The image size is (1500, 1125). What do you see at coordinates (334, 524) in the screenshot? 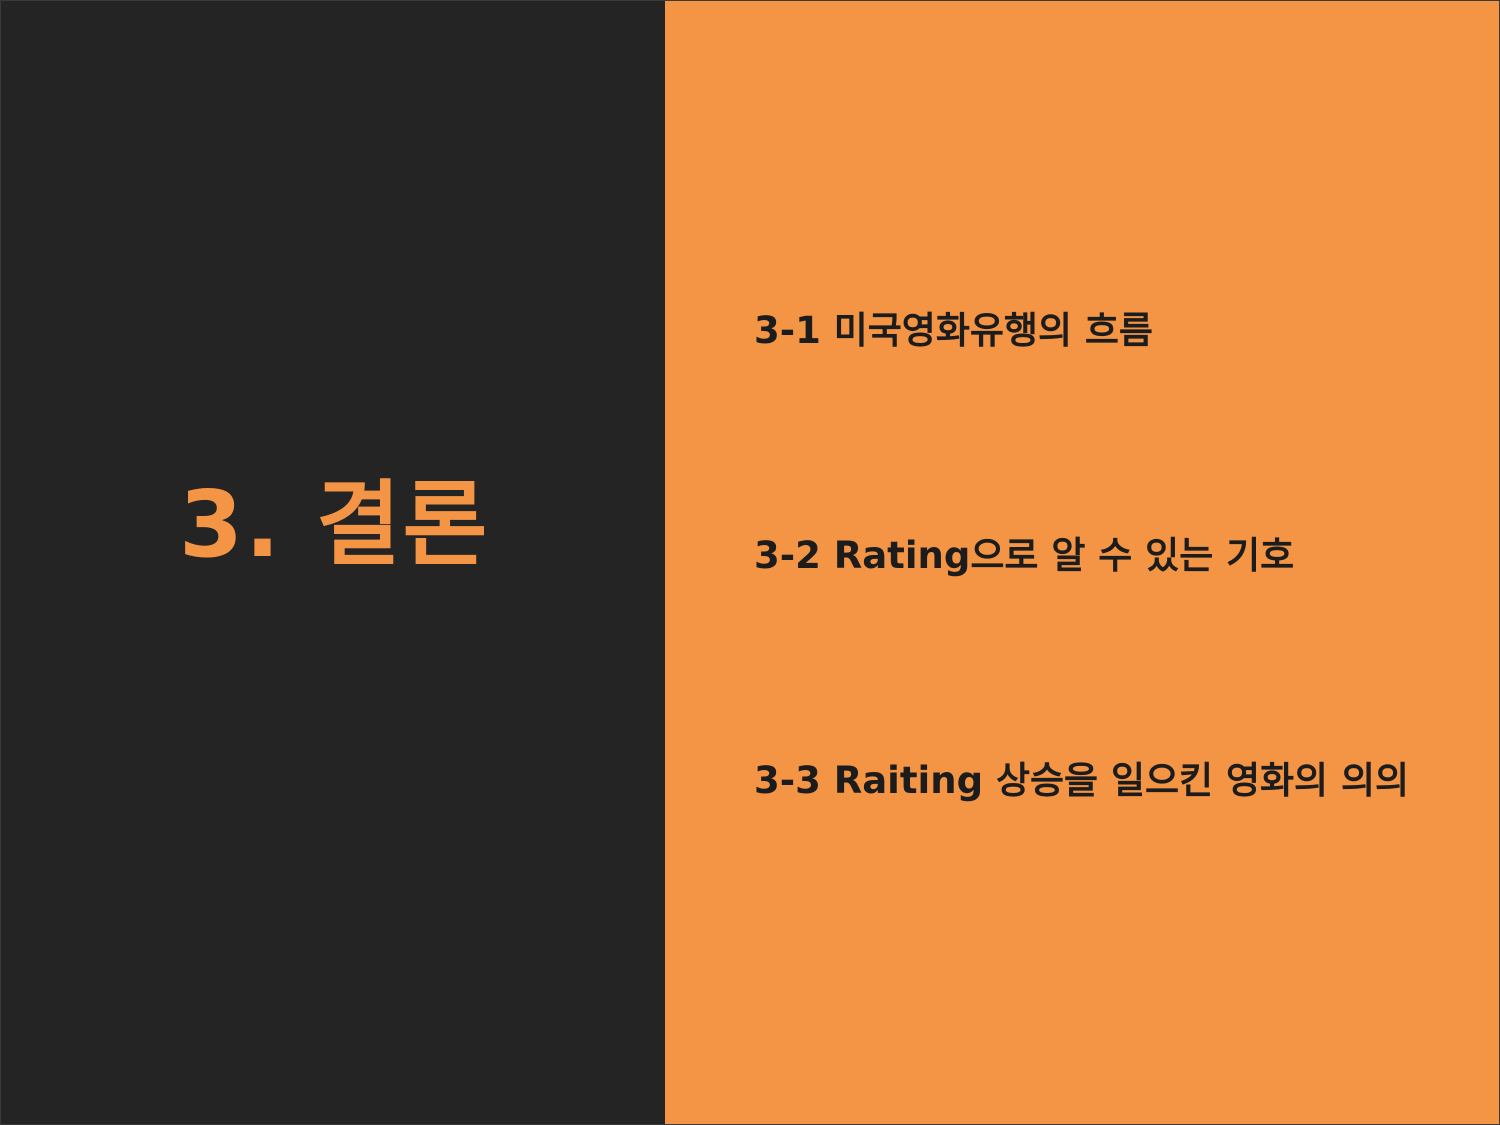
I see `section-title: 3. 결론` at bounding box center [334, 524].